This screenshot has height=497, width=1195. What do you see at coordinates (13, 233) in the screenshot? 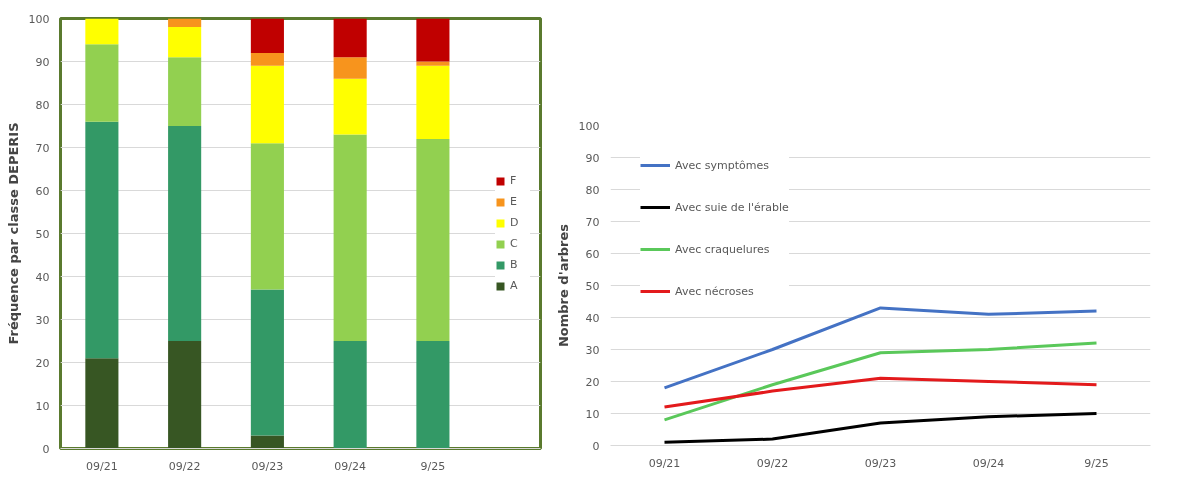
I see `y-axis-title: Fréquence par classe DEPERIS` at bounding box center [13, 233].